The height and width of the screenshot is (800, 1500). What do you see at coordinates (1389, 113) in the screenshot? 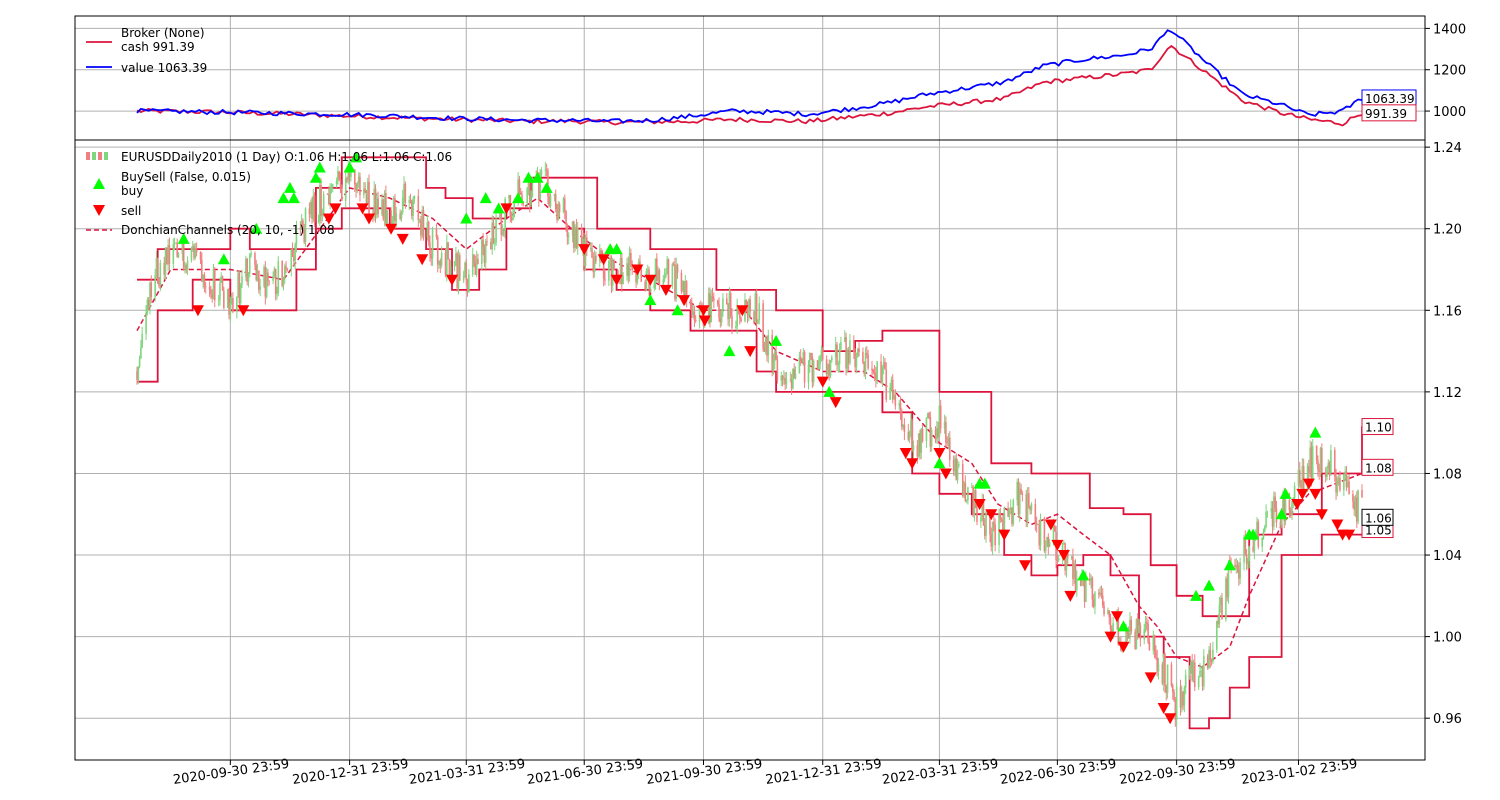
I see `cash-end-box` at bounding box center [1389, 113].